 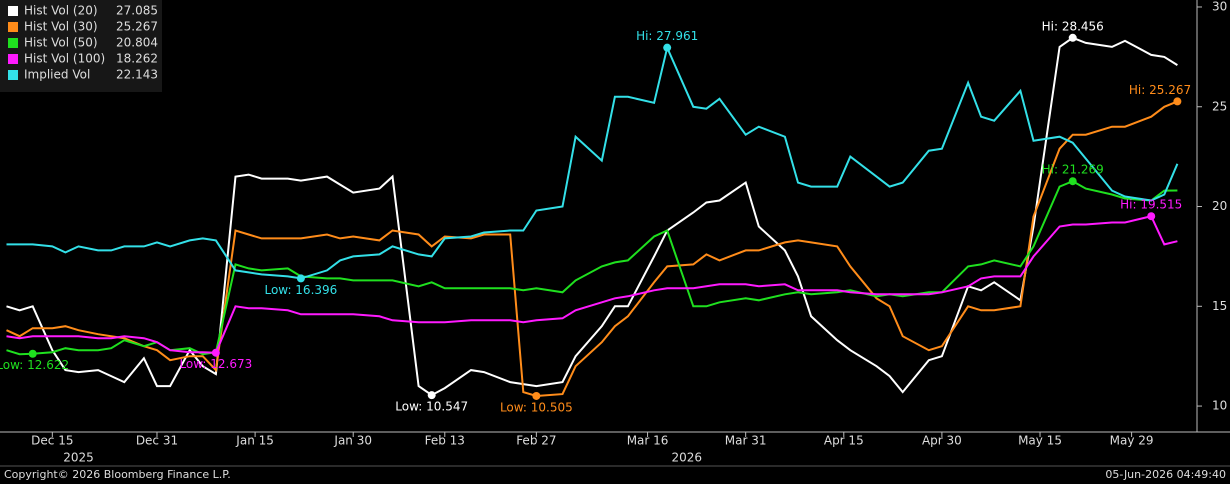 What do you see at coordinates (137, 75) in the screenshot?
I see `legend-value: 22.143` at bounding box center [137, 75].